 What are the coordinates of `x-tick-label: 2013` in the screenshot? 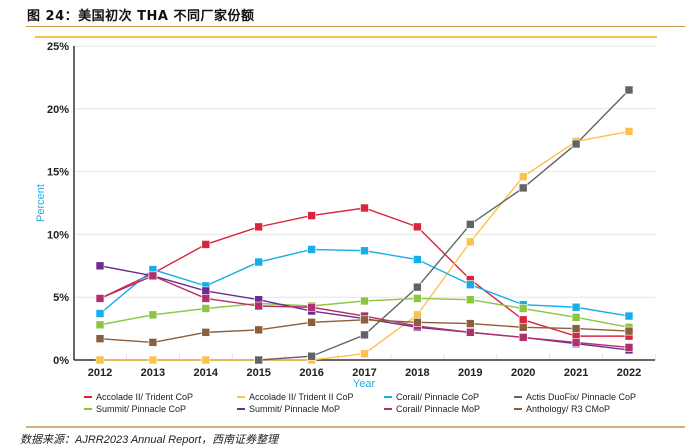 It's located at (153, 373).